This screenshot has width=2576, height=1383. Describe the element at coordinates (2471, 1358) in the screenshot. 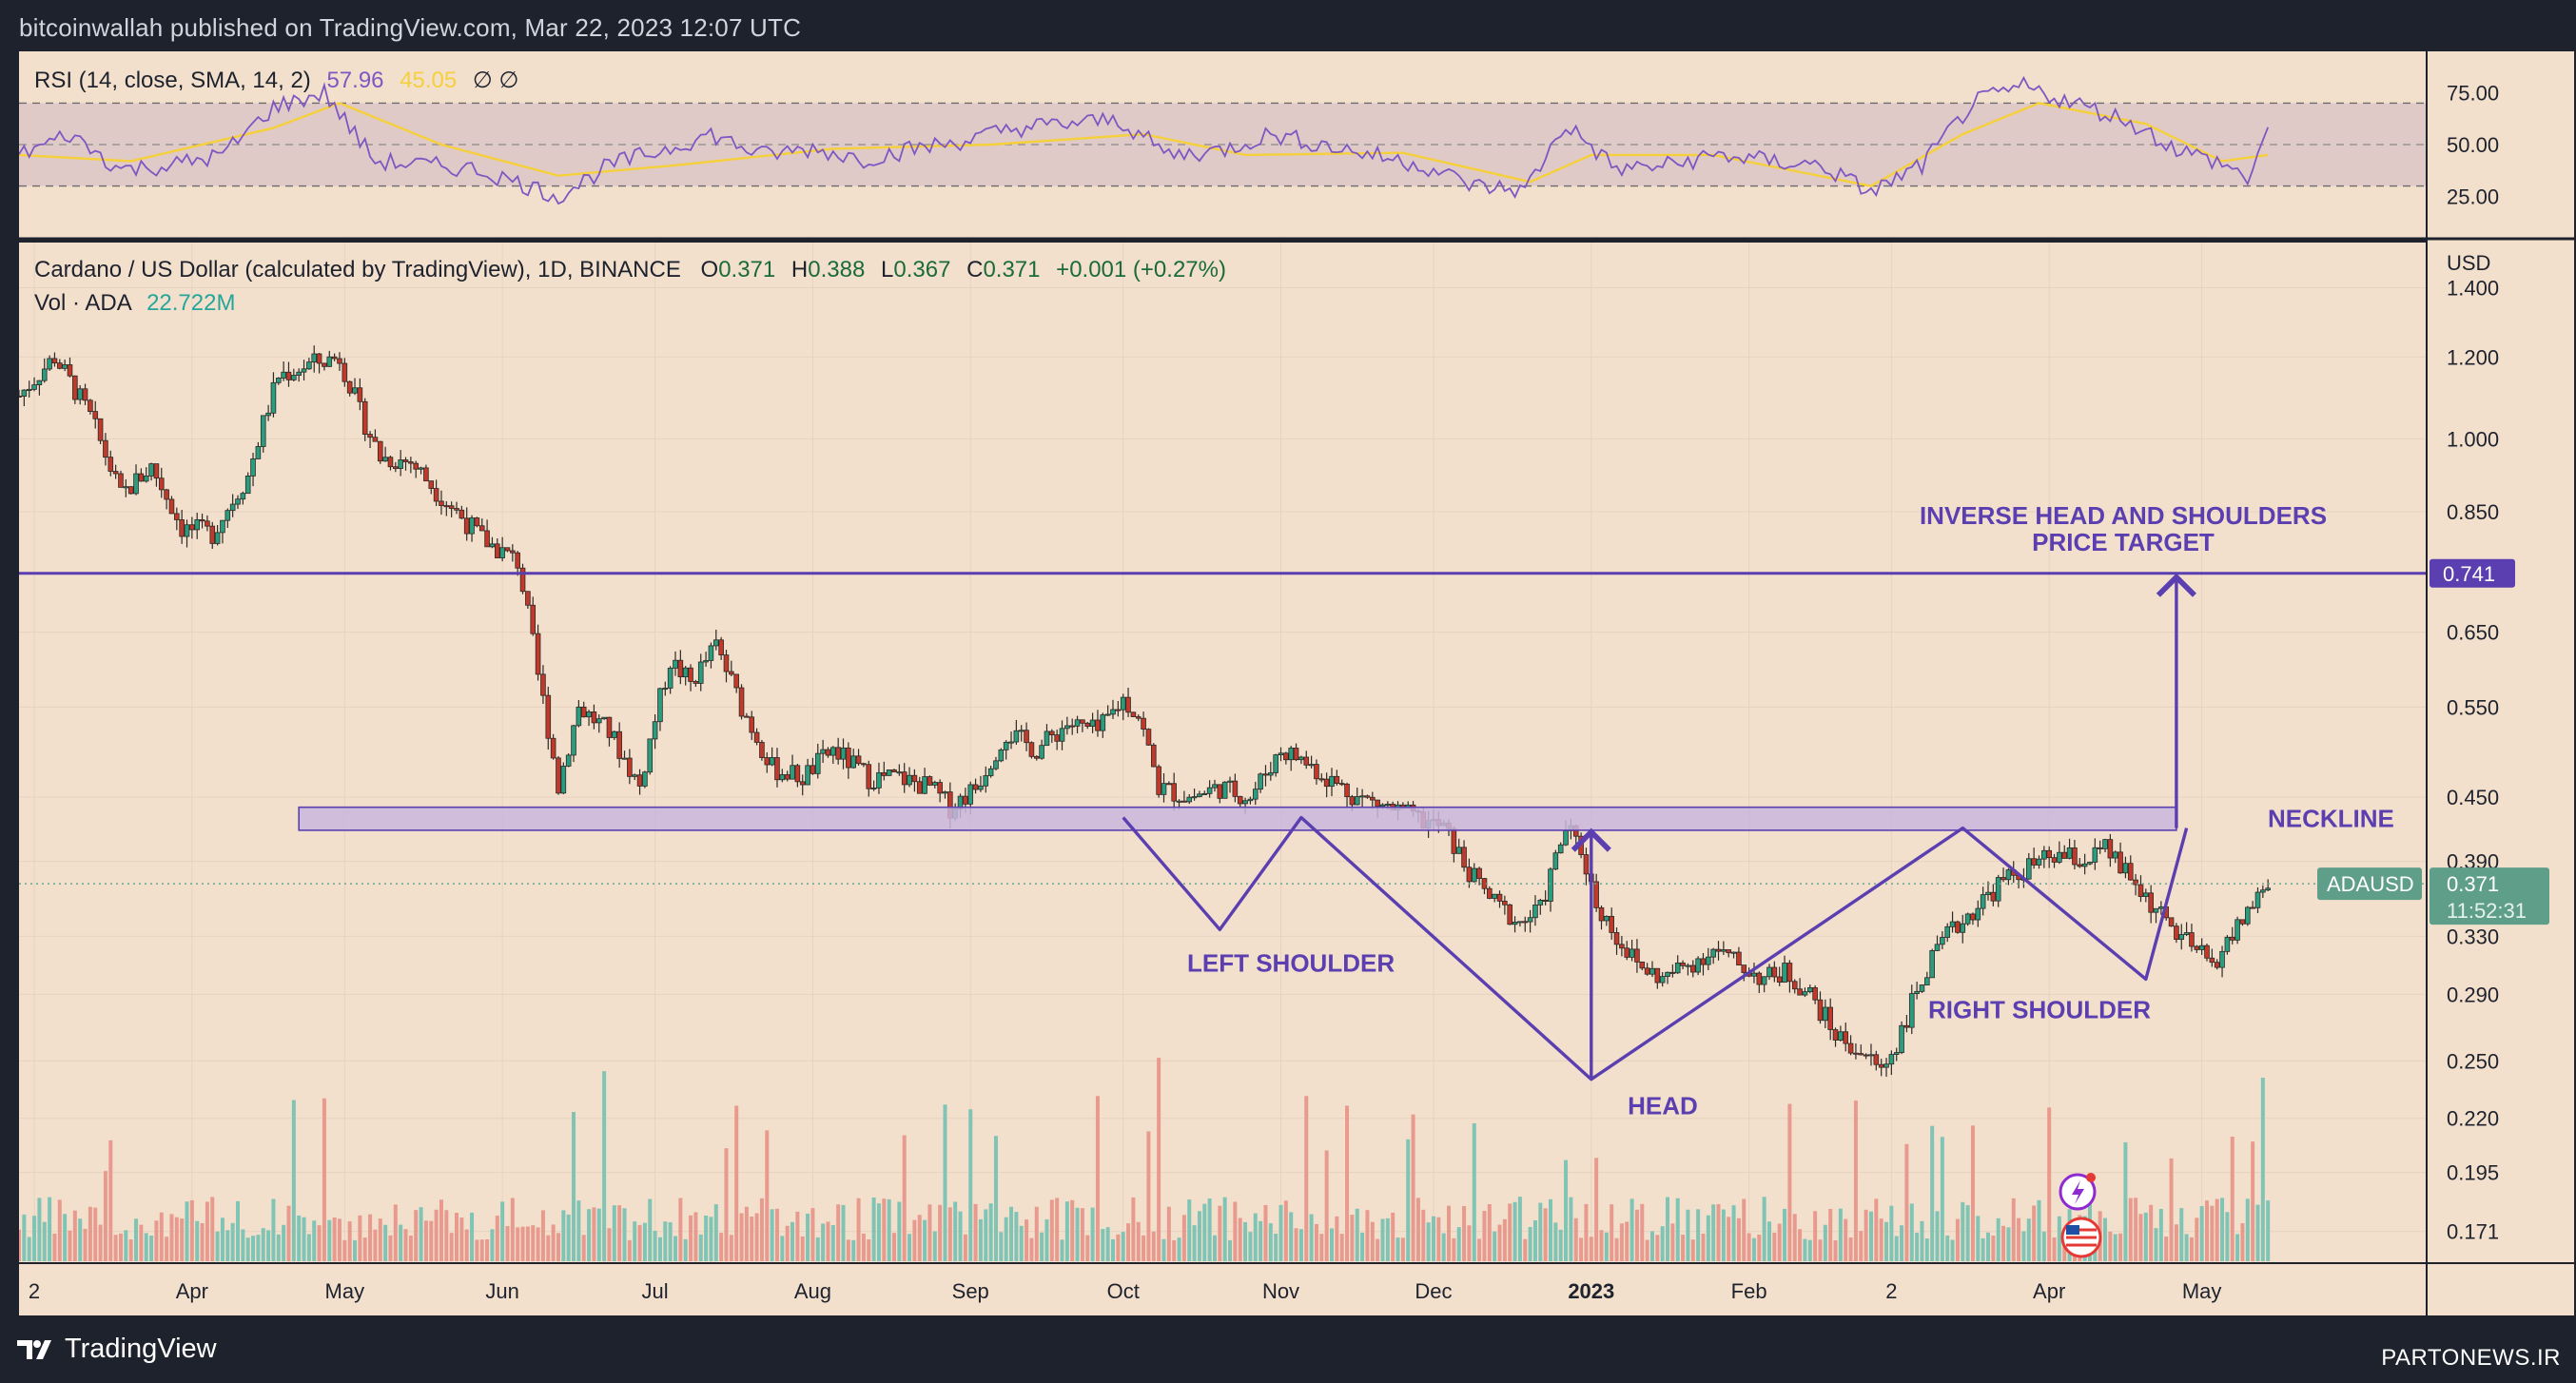

I see `site-watermark: PARTONEWS.IR` at that location.